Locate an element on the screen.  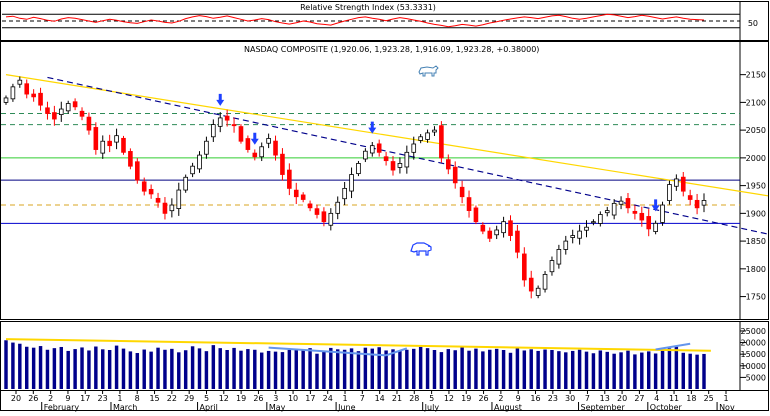
date-tick-label: 10 is located at coordinates (293, 398).